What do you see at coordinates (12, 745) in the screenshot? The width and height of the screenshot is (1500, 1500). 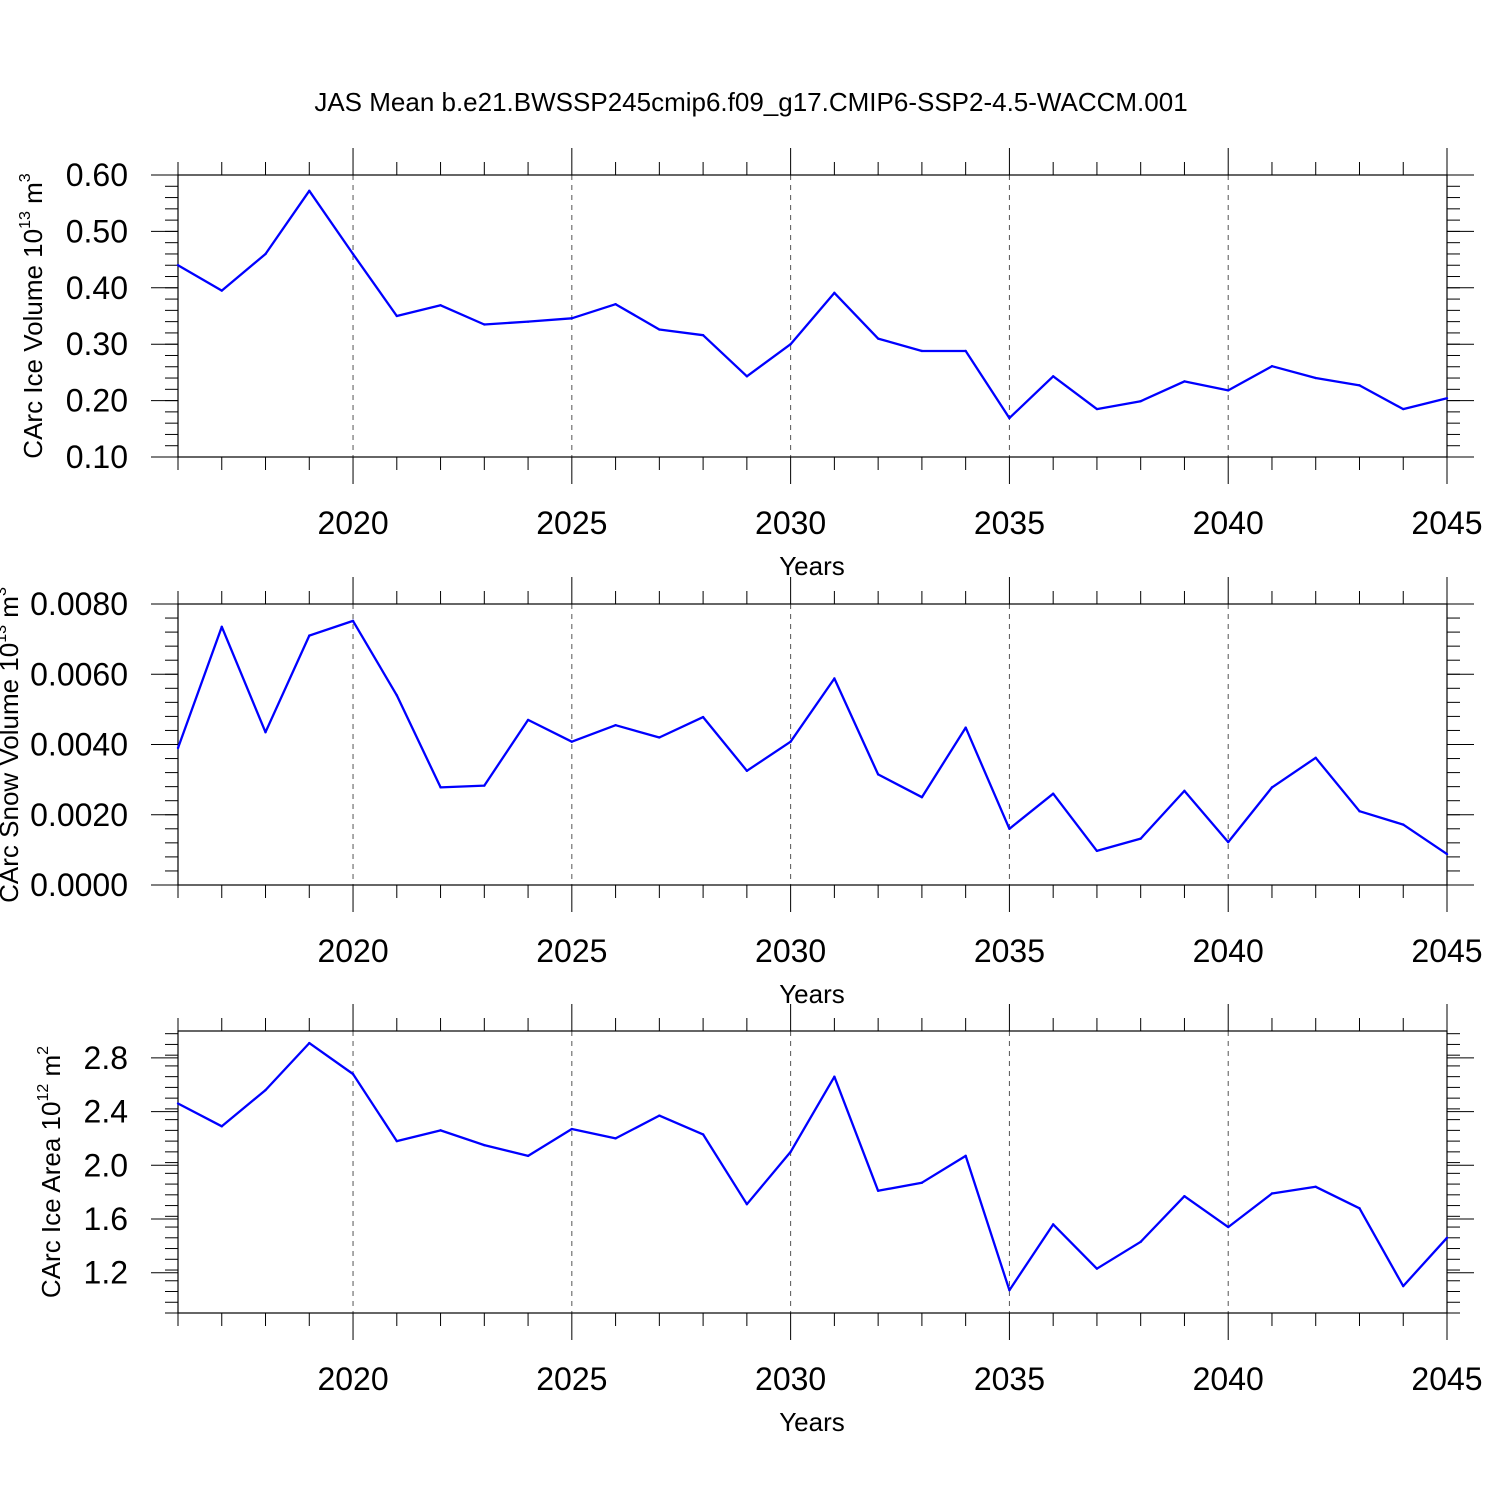 I see `y-axis-label: CArc Snow Volume 1013 m3` at bounding box center [12, 745].